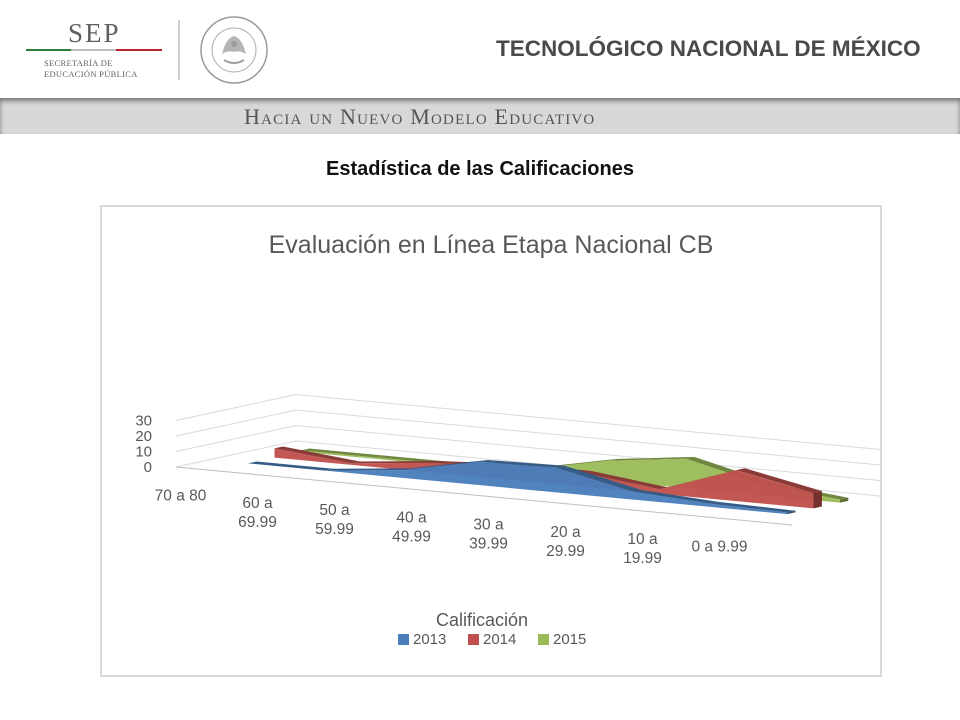 The width and height of the screenshot is (960, 720). What do you see at coordinates (148, 467) in the screenshot?
I see `y-tick-label: 0` at bounding box center [148, 467].